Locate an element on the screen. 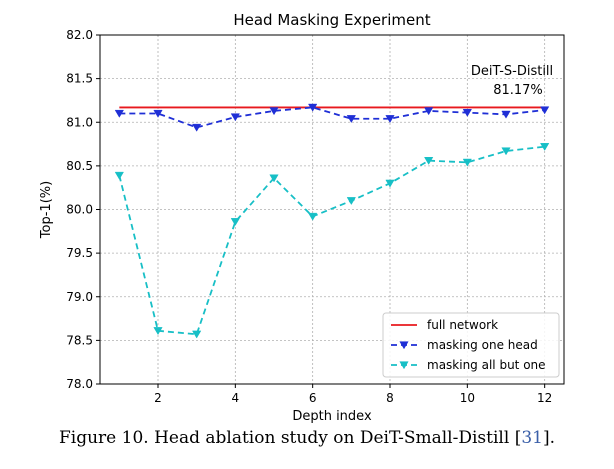  y-tick-label: 78.5 is located at coordinates (79, 340).